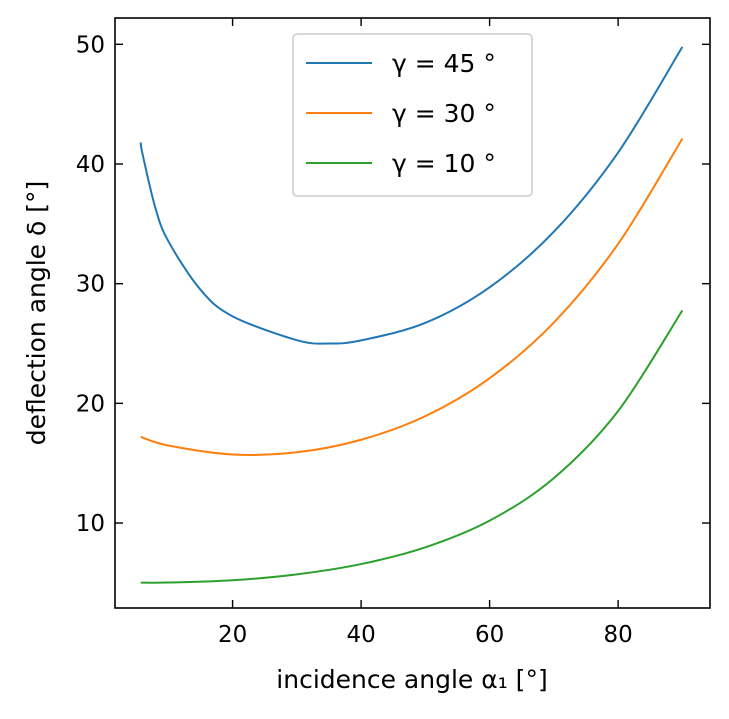 The height and width of the screenshot is (719, 729). Describe the element at coordinates (489, 635) in the screenshot. I see `x-tick-label: 60` at that location.